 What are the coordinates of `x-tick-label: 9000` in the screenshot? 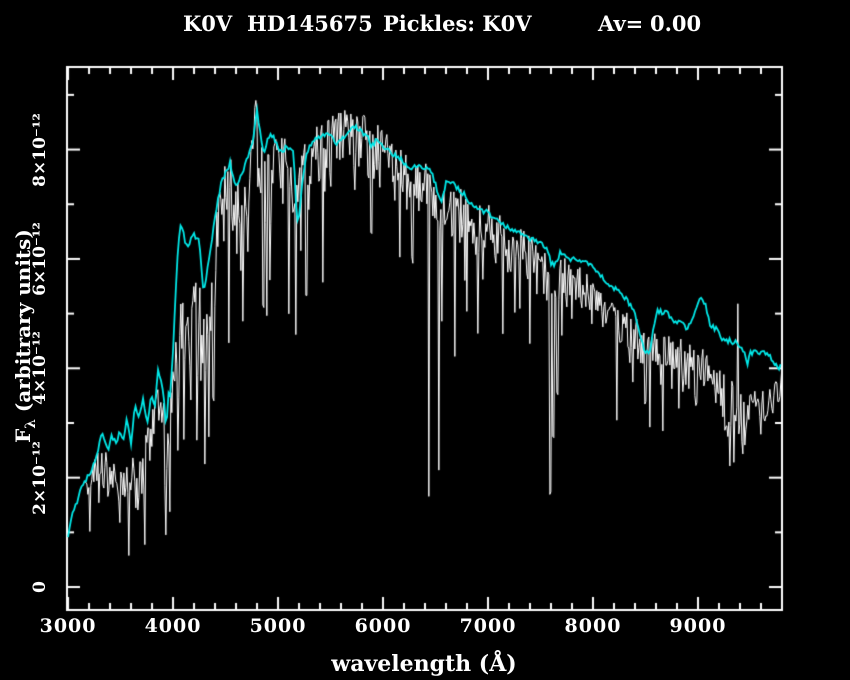 It's located at (698, 626).